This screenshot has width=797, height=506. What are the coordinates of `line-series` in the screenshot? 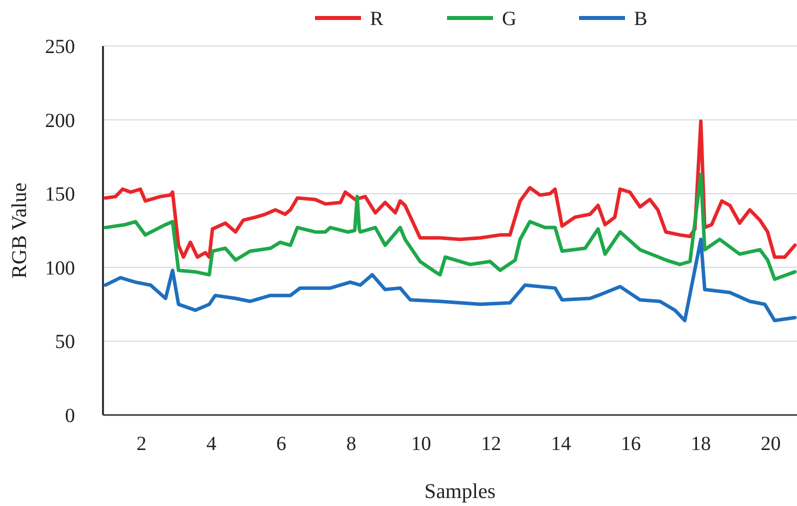 It's located at (450, 280).